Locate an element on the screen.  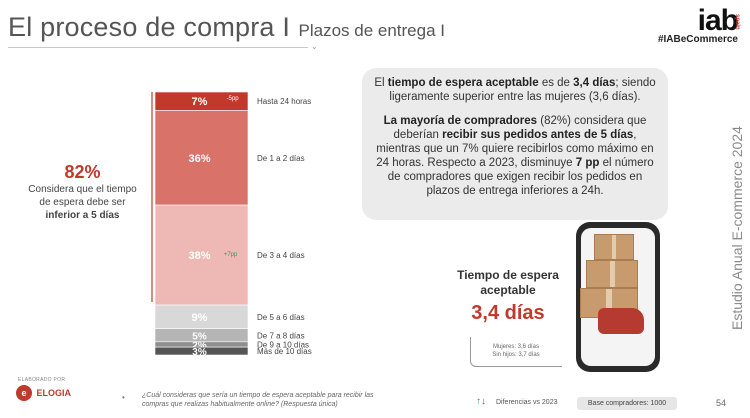
chevron-down-icon: ⌄ is located at coordinates (314, 46).